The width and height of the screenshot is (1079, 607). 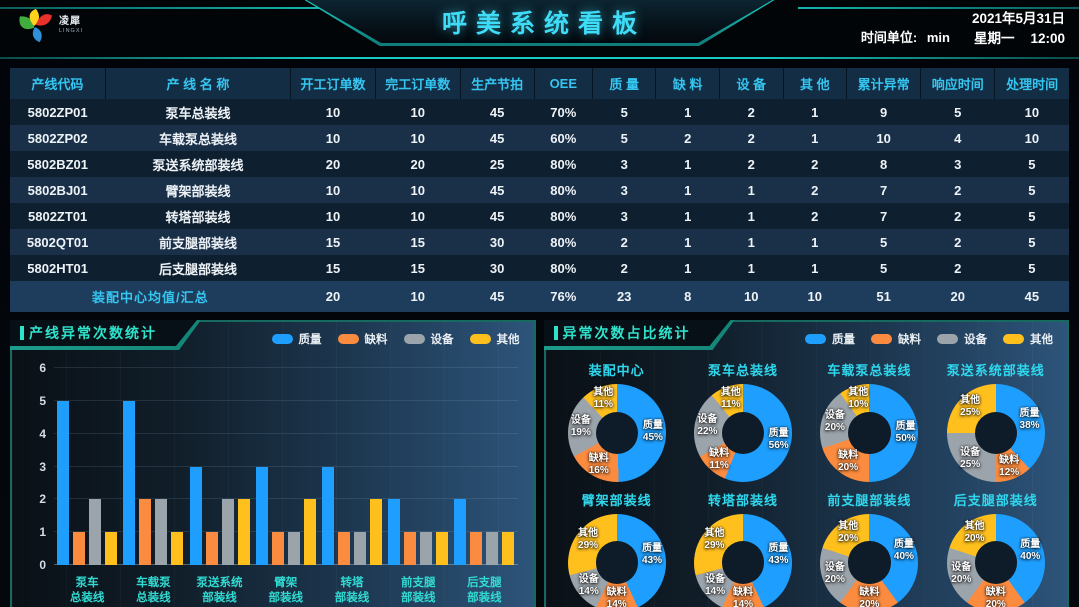 I want to click on cell-value: 80%, so click(x=563, y=216).